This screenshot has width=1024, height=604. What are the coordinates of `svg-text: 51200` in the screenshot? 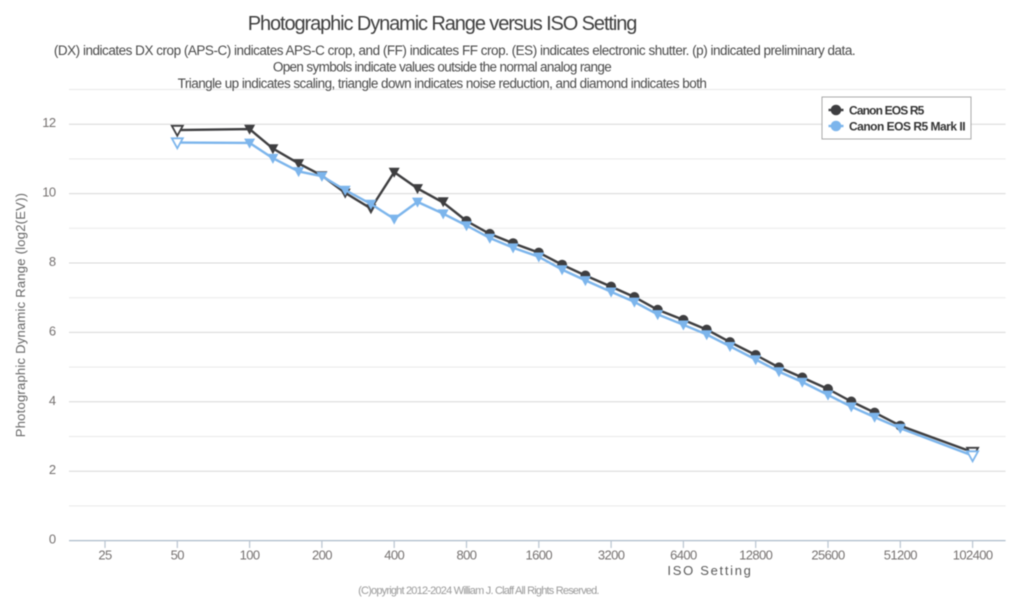 It's located at (901, 555).